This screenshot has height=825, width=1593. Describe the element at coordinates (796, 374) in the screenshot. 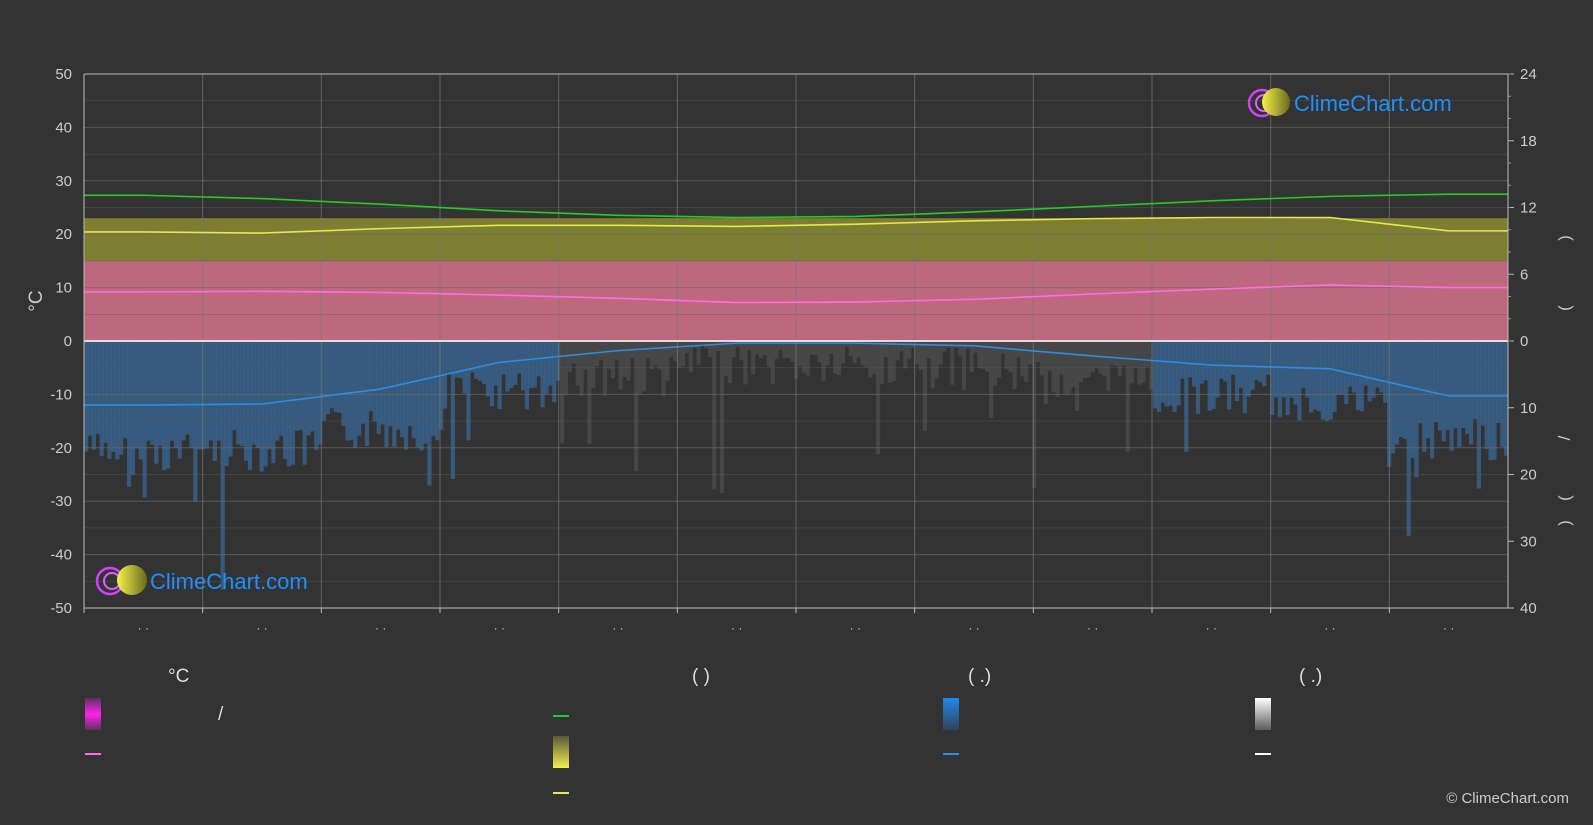

I see `series-line-precipitation` at that location.